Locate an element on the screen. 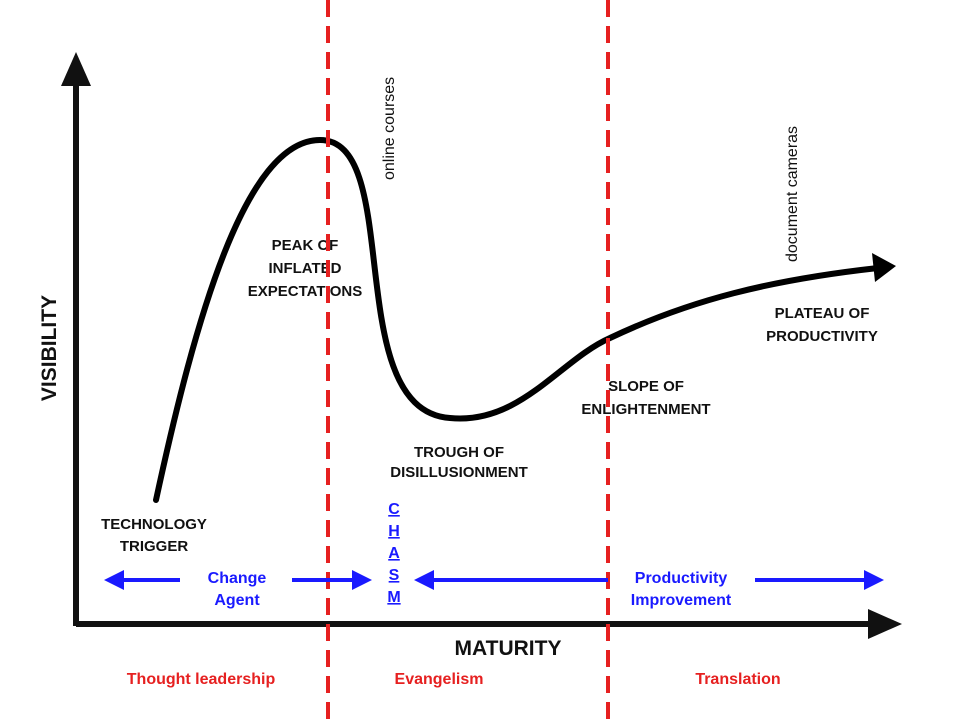 This screenshot has height=720, width=960. change-agent-label-line-1: Change is located at coordinates (237, 578).